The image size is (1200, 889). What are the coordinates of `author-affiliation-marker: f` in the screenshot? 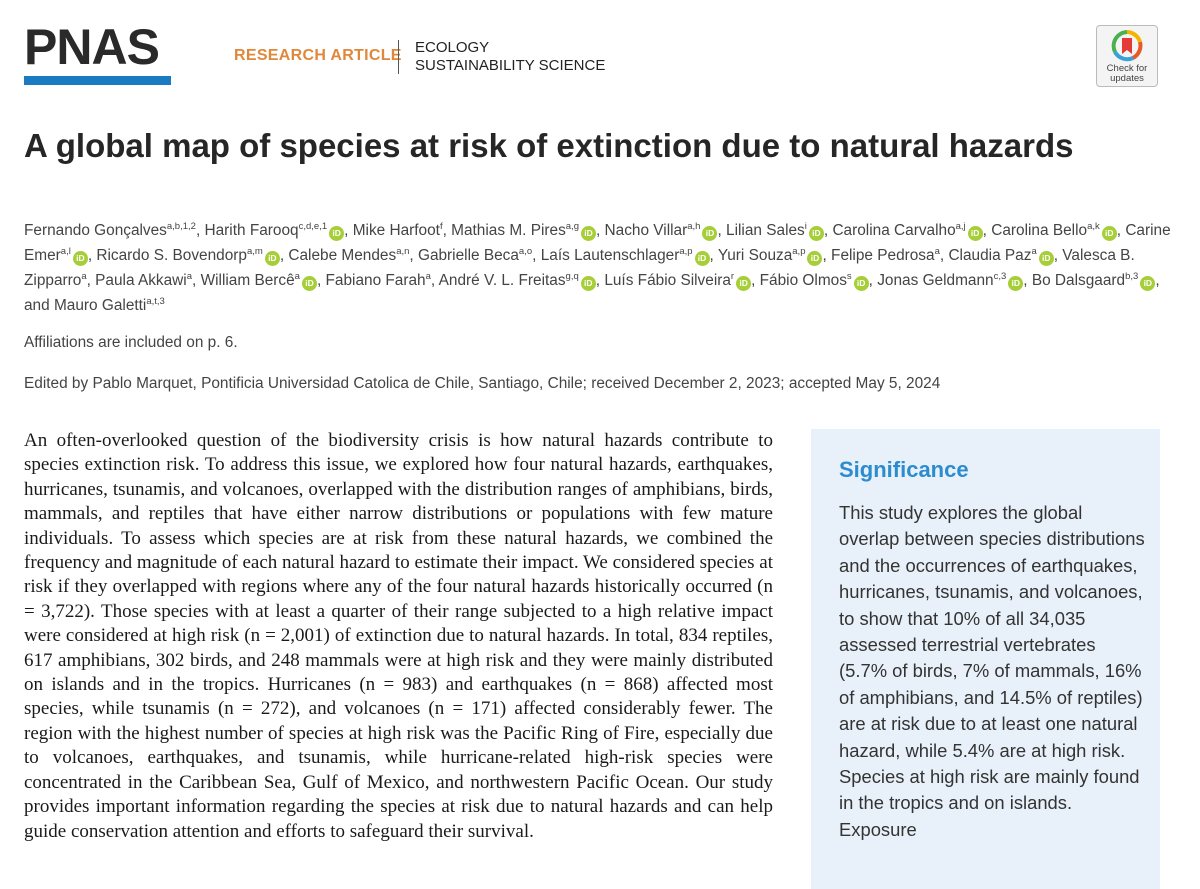 It's located at (441, 226).